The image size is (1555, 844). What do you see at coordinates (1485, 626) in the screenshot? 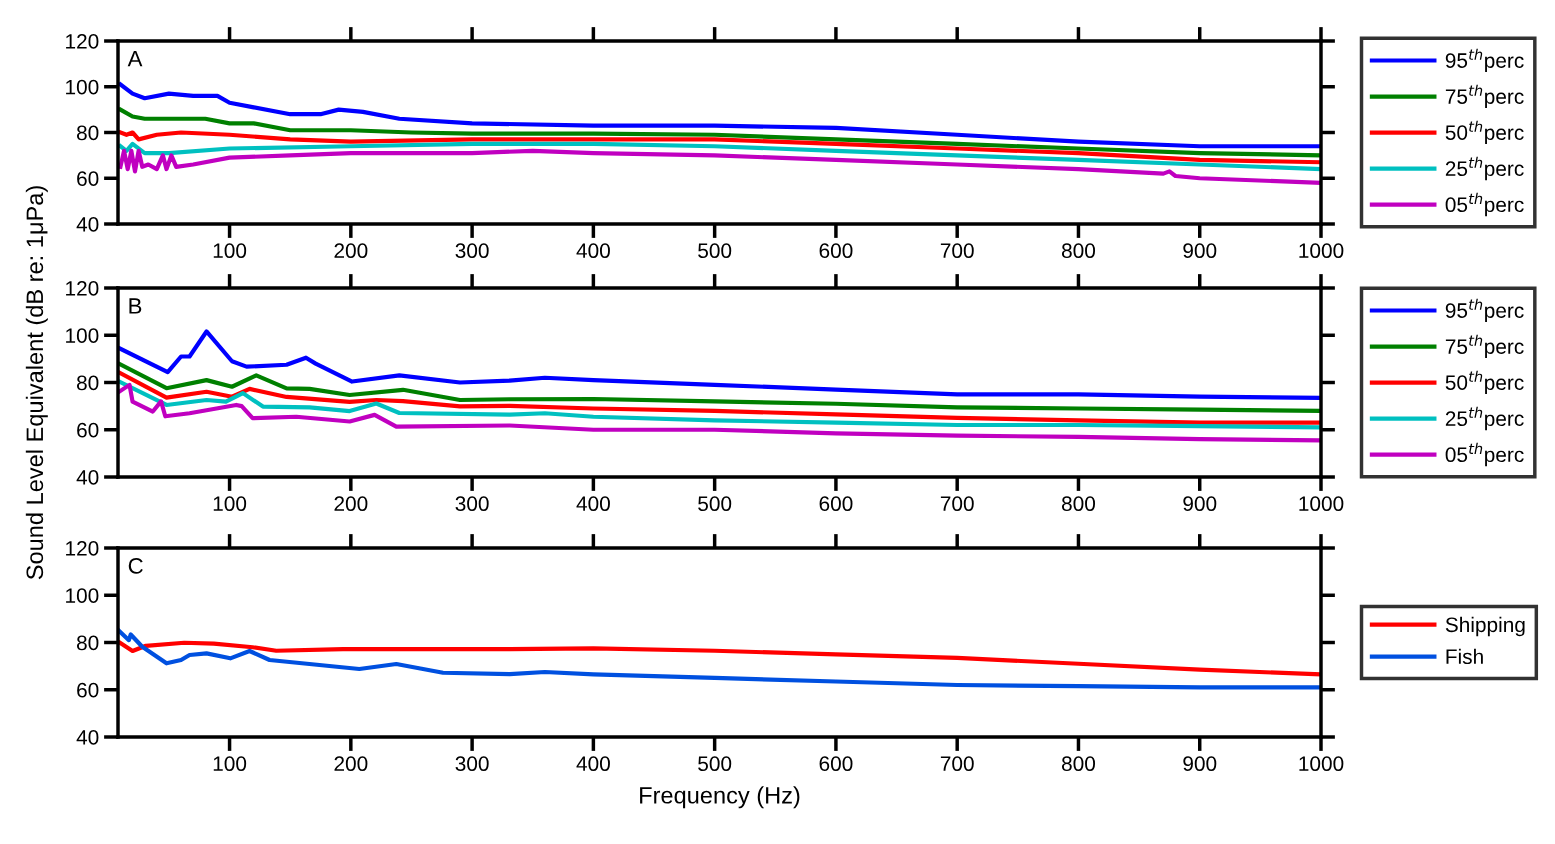
I see `legend-label: Shipping` at bounding box center [1485, 626].